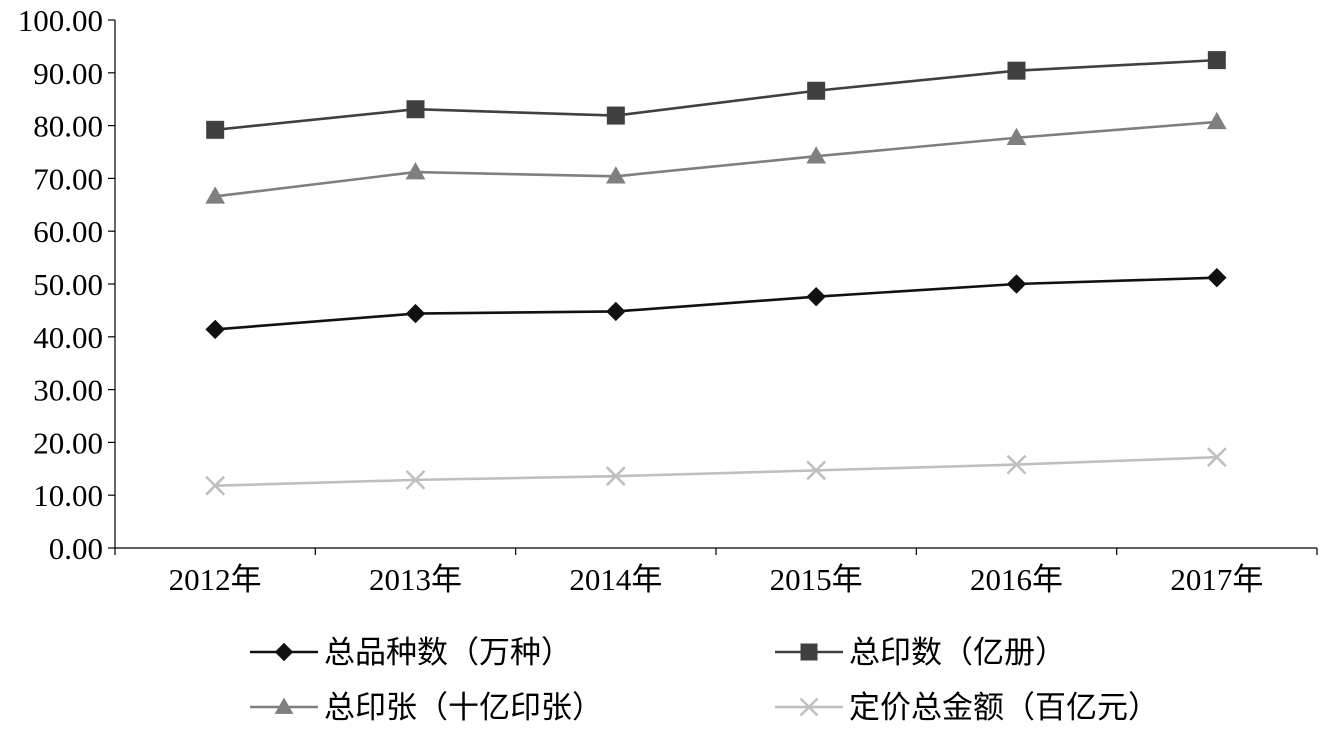 The image size is (1327, 742). Describe the element at coordinates (215, 579) in the screenshot. I see `x-tick-label: 2012年` at that location.